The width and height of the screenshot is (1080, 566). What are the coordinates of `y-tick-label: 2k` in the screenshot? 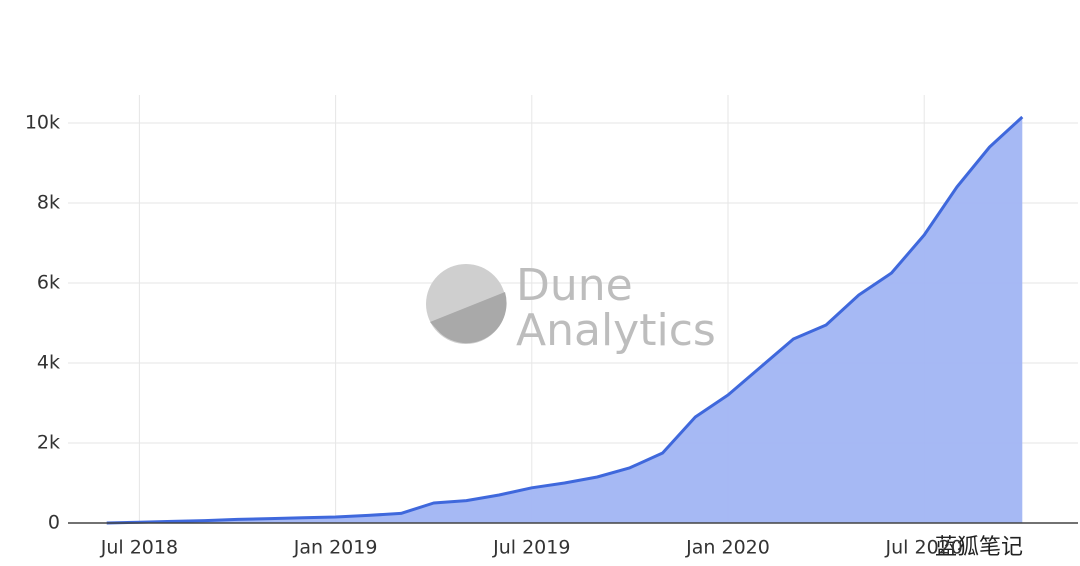 It's located at (48, 443).